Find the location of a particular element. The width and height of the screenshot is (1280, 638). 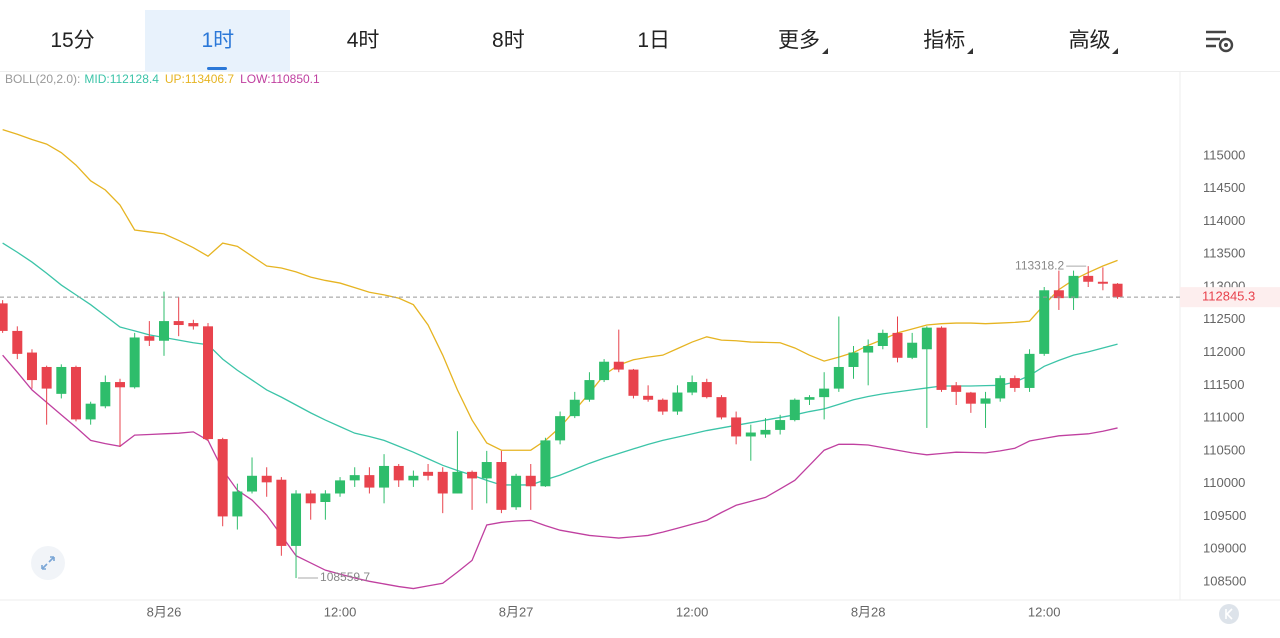

settings-icon is located at coordinates (1222, 43).